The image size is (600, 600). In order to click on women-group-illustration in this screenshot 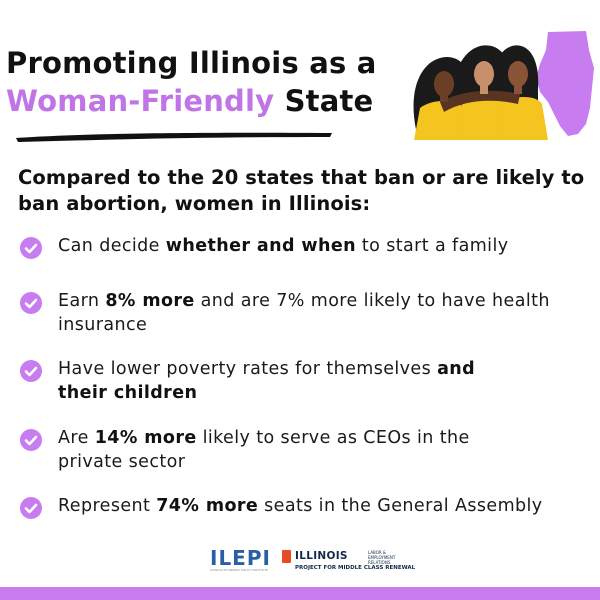, I will do `click(503, 85)`.